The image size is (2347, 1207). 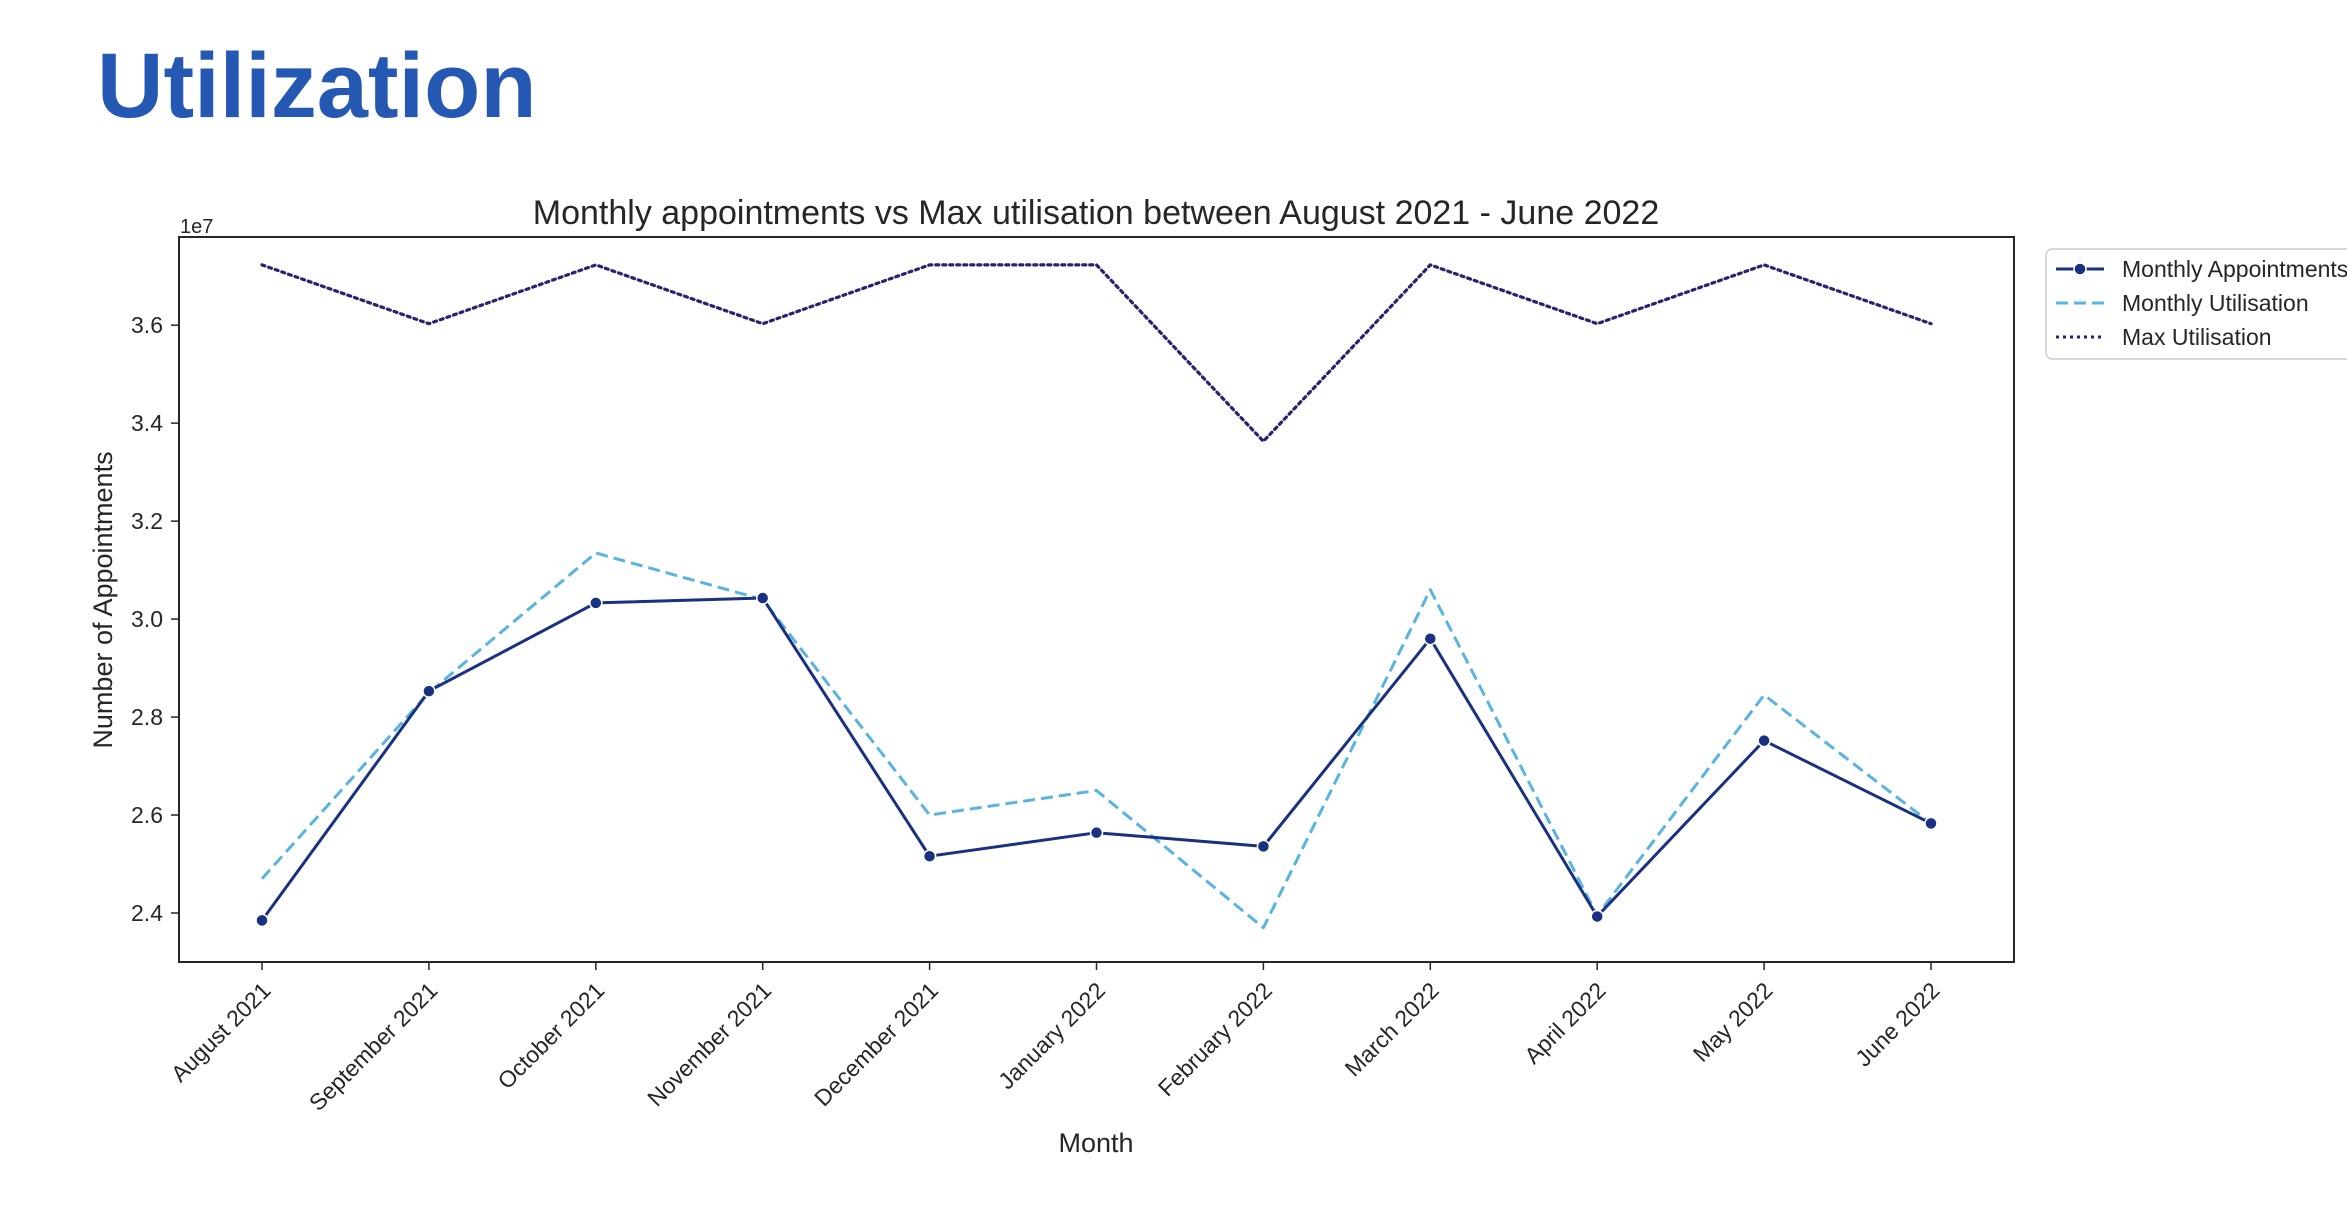 I want to click on legend-label: Max Utilisation, so click(x=2197, y=337).